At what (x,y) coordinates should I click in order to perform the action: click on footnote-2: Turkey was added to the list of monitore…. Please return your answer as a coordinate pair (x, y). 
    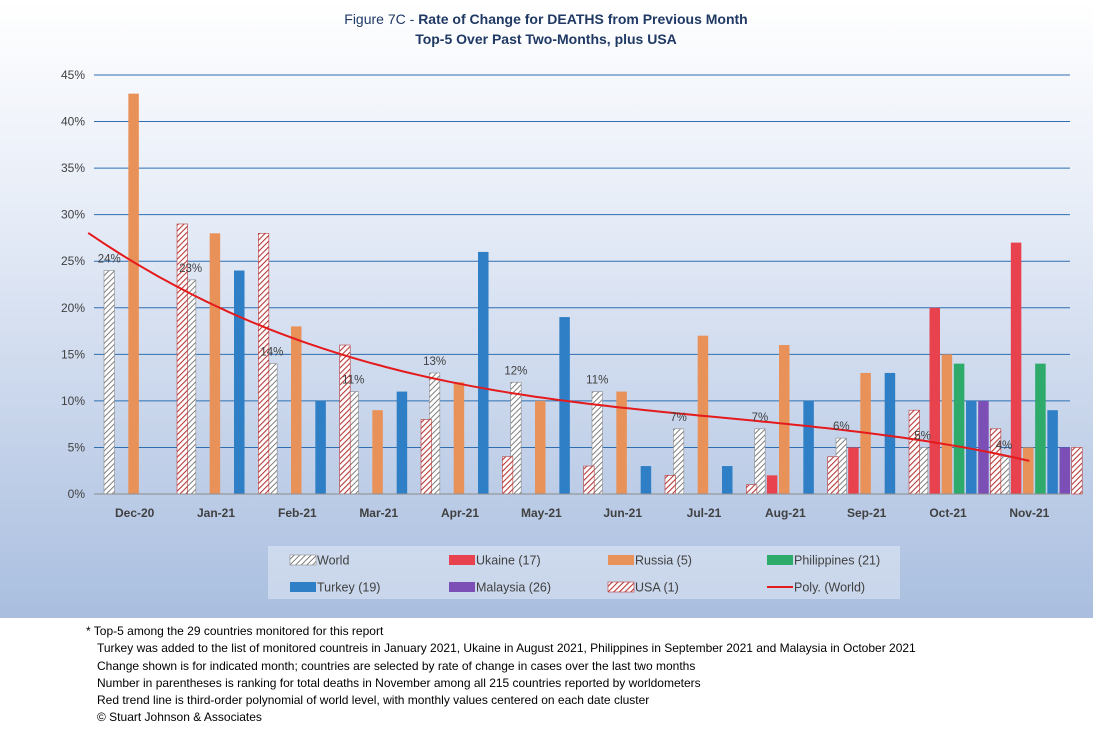
    Looking at the image, I should click on (506, 648).